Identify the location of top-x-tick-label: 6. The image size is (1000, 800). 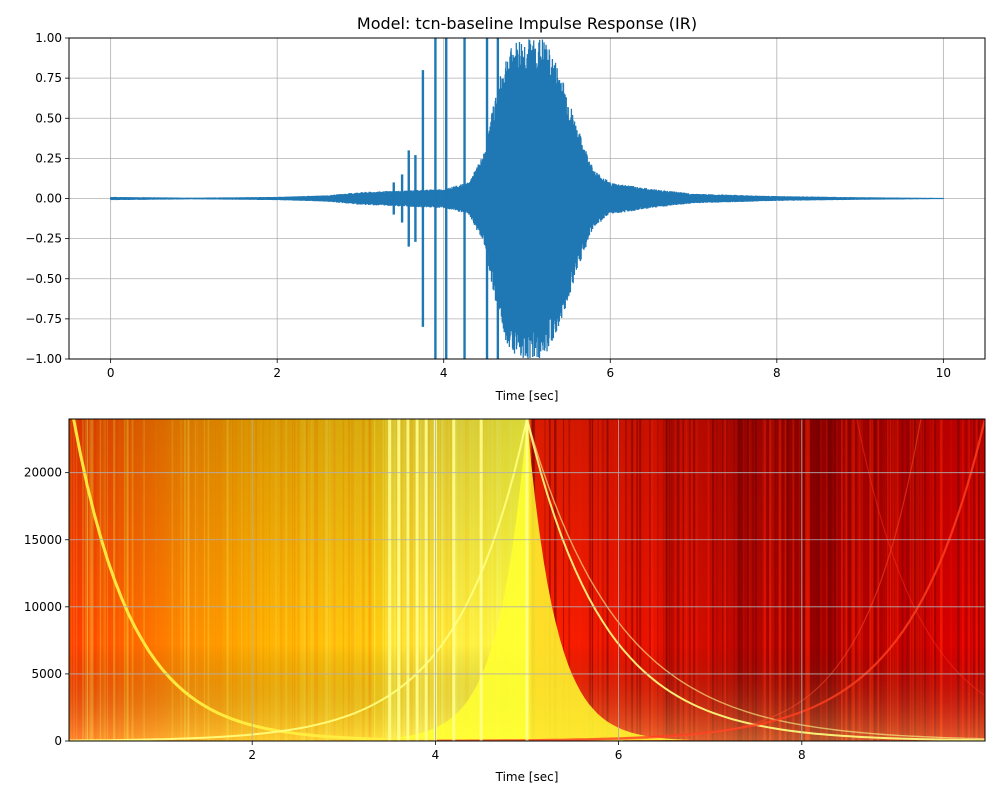
(610, 373).